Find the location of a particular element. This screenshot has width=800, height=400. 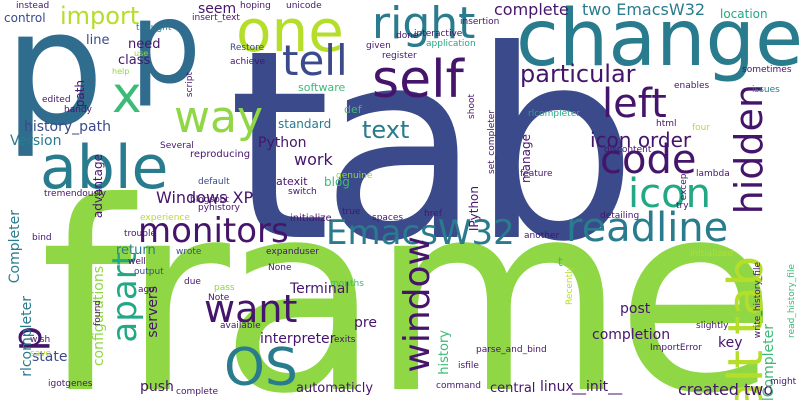

word-created-two: created two is located at coordinates (726, 389).